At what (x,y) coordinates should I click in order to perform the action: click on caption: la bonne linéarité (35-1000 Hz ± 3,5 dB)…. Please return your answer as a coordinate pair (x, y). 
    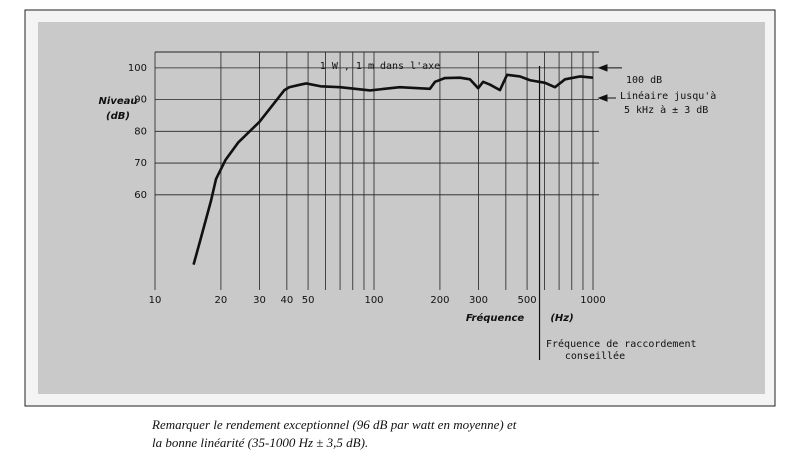
    Looking at the image, I should click on (260, 442).